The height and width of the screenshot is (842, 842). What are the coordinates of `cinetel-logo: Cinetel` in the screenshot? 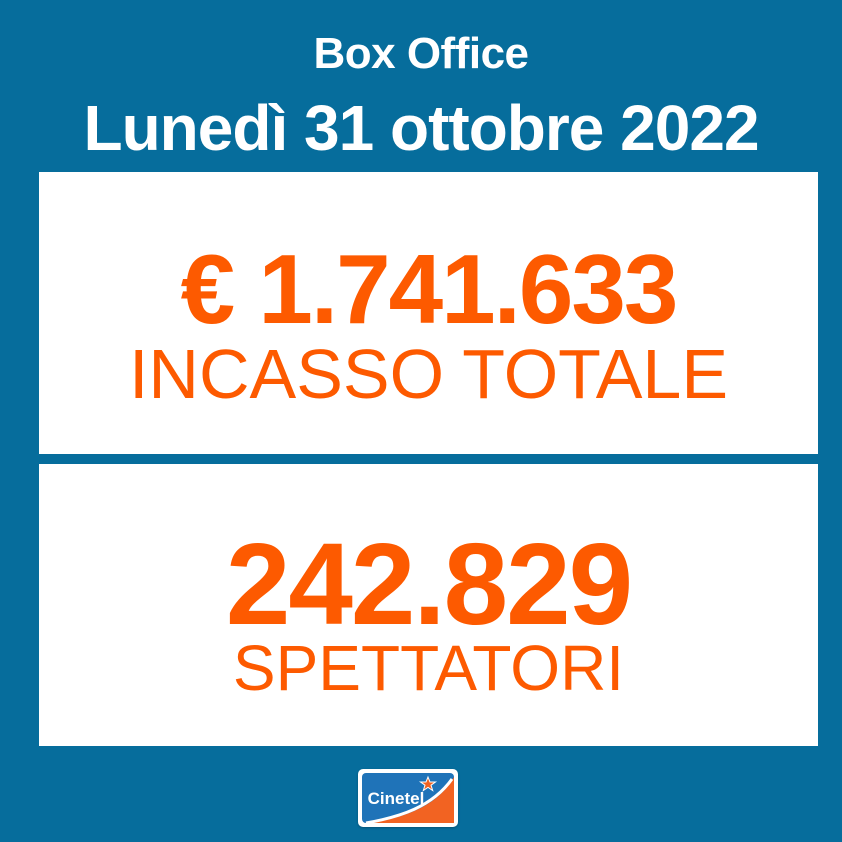 It's located at (408, 798).